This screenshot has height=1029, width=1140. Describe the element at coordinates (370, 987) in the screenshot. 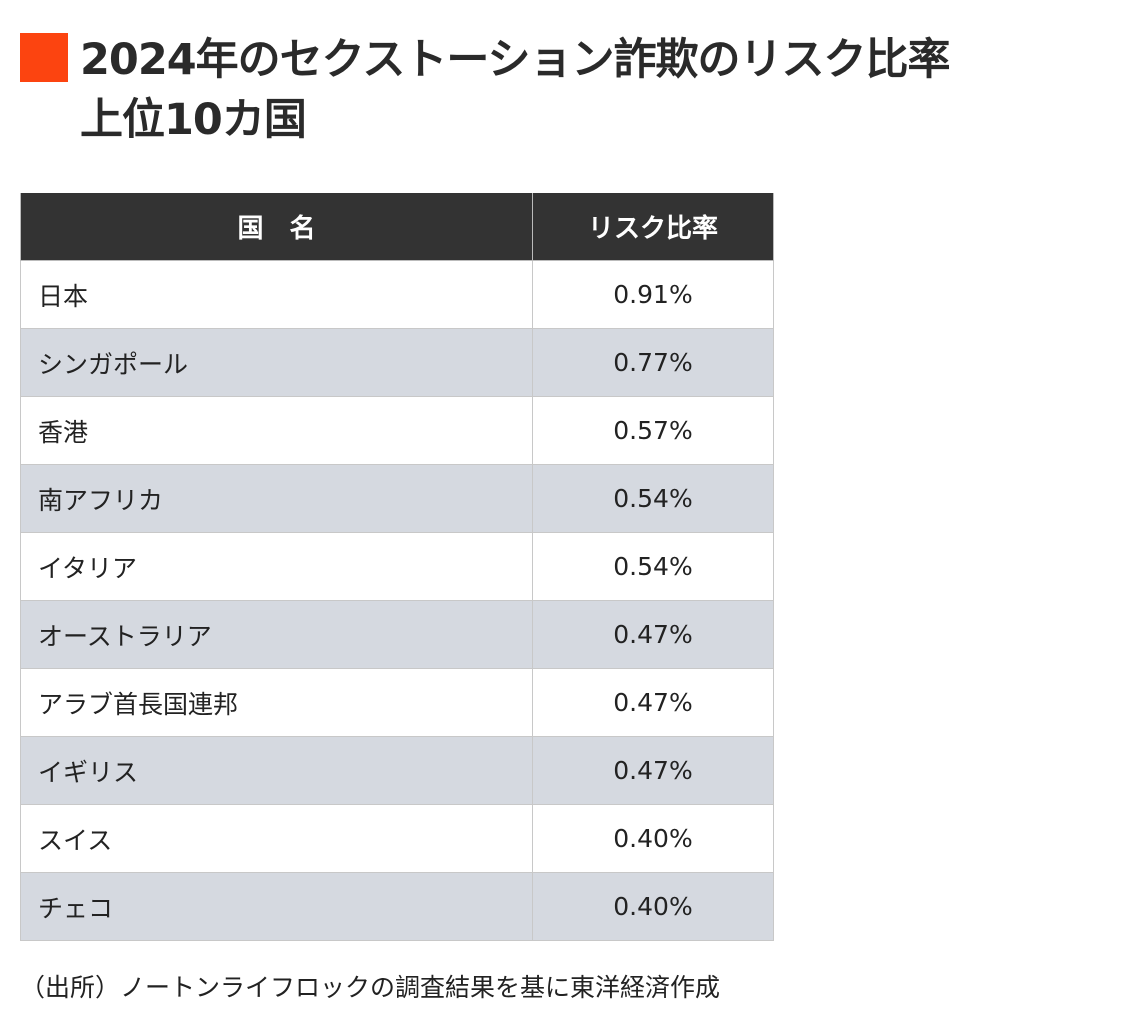

I see `source-note: （出所）ノートンライフロックの調査結果を基に東洋経済作成` at that location.